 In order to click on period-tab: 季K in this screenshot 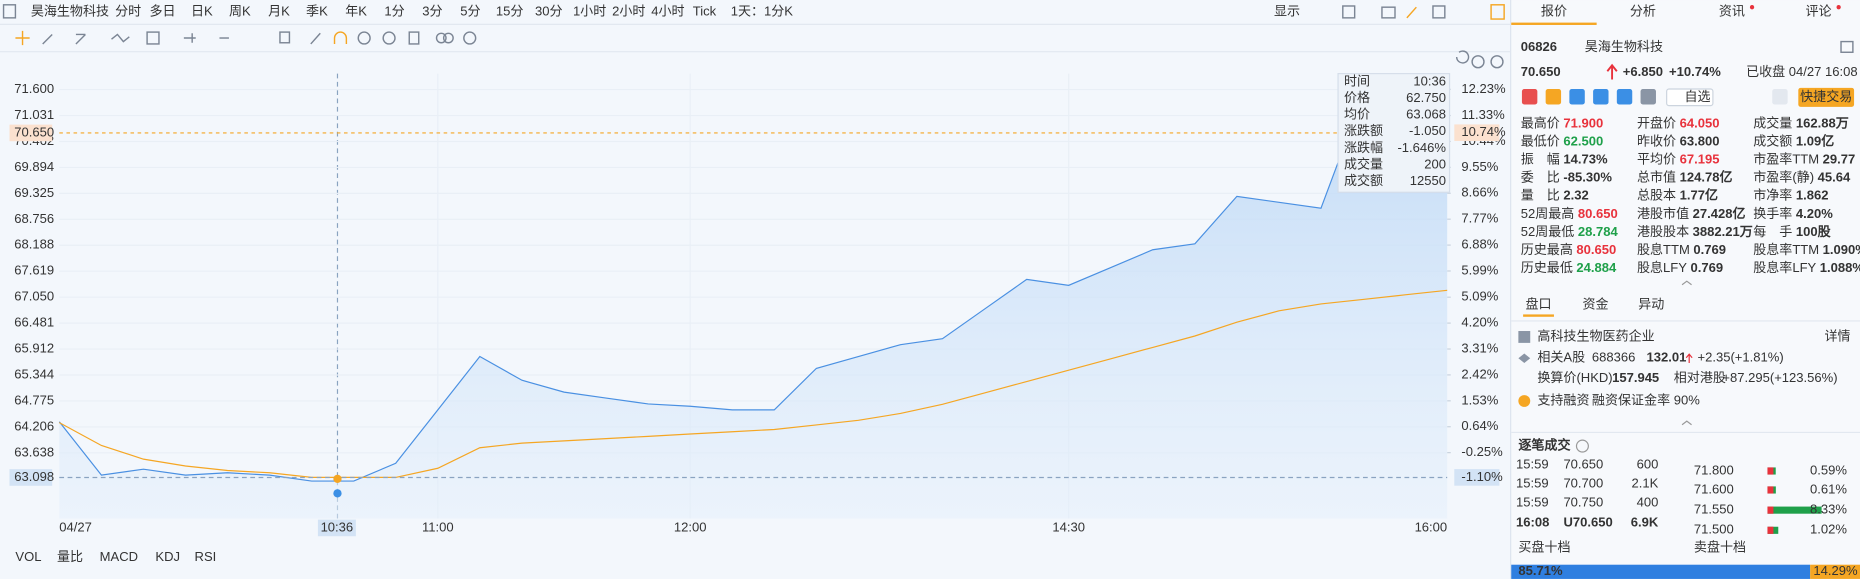, I will do `click(317, 10)`.